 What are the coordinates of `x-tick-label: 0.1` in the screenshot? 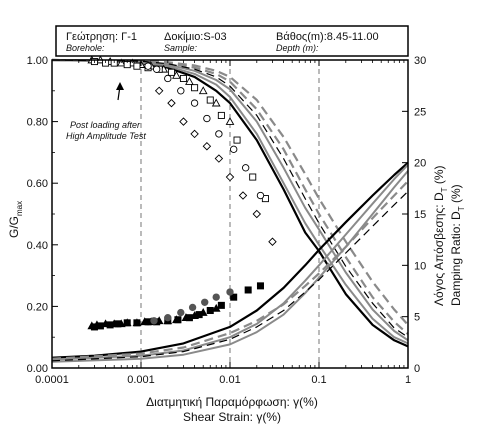 It's located at (318, 380).